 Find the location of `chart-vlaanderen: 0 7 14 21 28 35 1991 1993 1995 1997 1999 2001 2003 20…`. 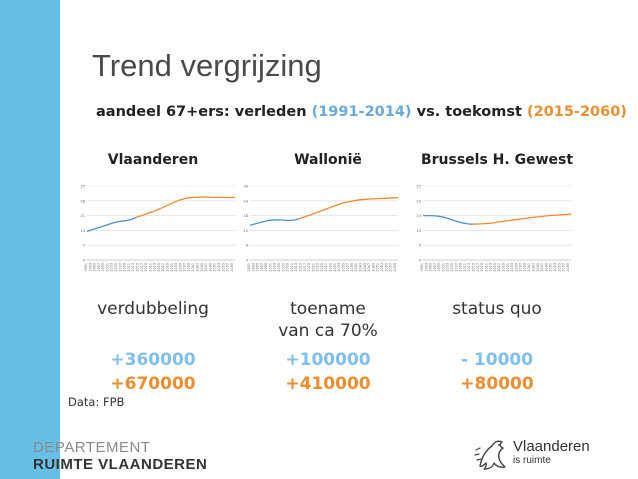

chart-vlaanderen: 0 7 14 21 28 35 1991 1993 1995 1997 1999 2001 2003 20… is located at coordinates (157, 230).